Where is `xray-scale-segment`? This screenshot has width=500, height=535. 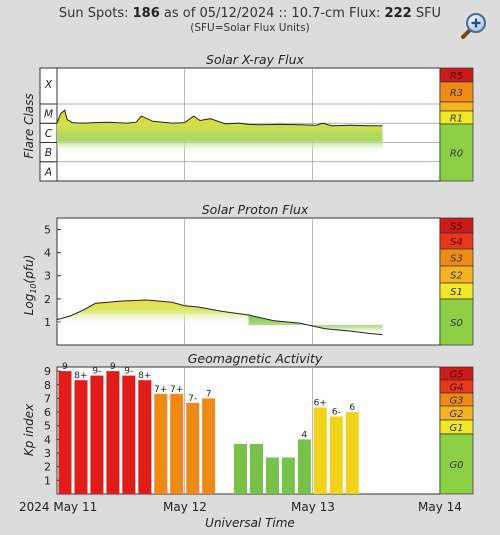
xray-scale-segment is located at coordinates (456, 106).